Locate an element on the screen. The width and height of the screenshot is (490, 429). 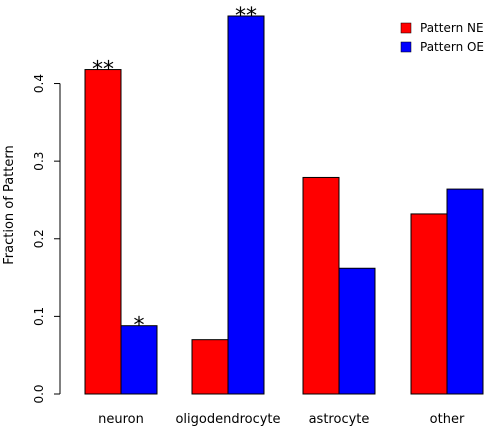
category-labels: neuron oligodendrocyte astrocyte other is located at coordinates (281, 419).